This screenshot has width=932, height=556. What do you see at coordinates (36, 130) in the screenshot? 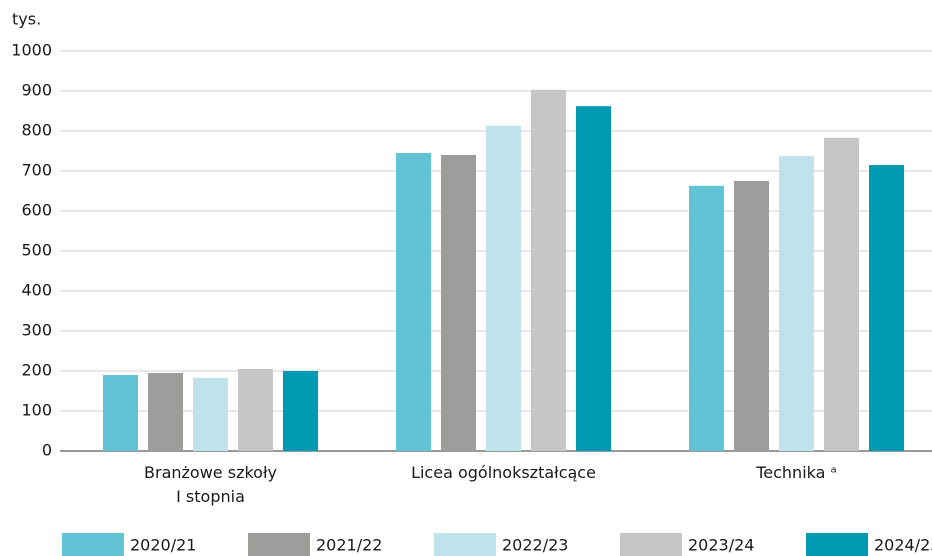
I see `y-tick-label: 800` at bounding box center [36, 130].